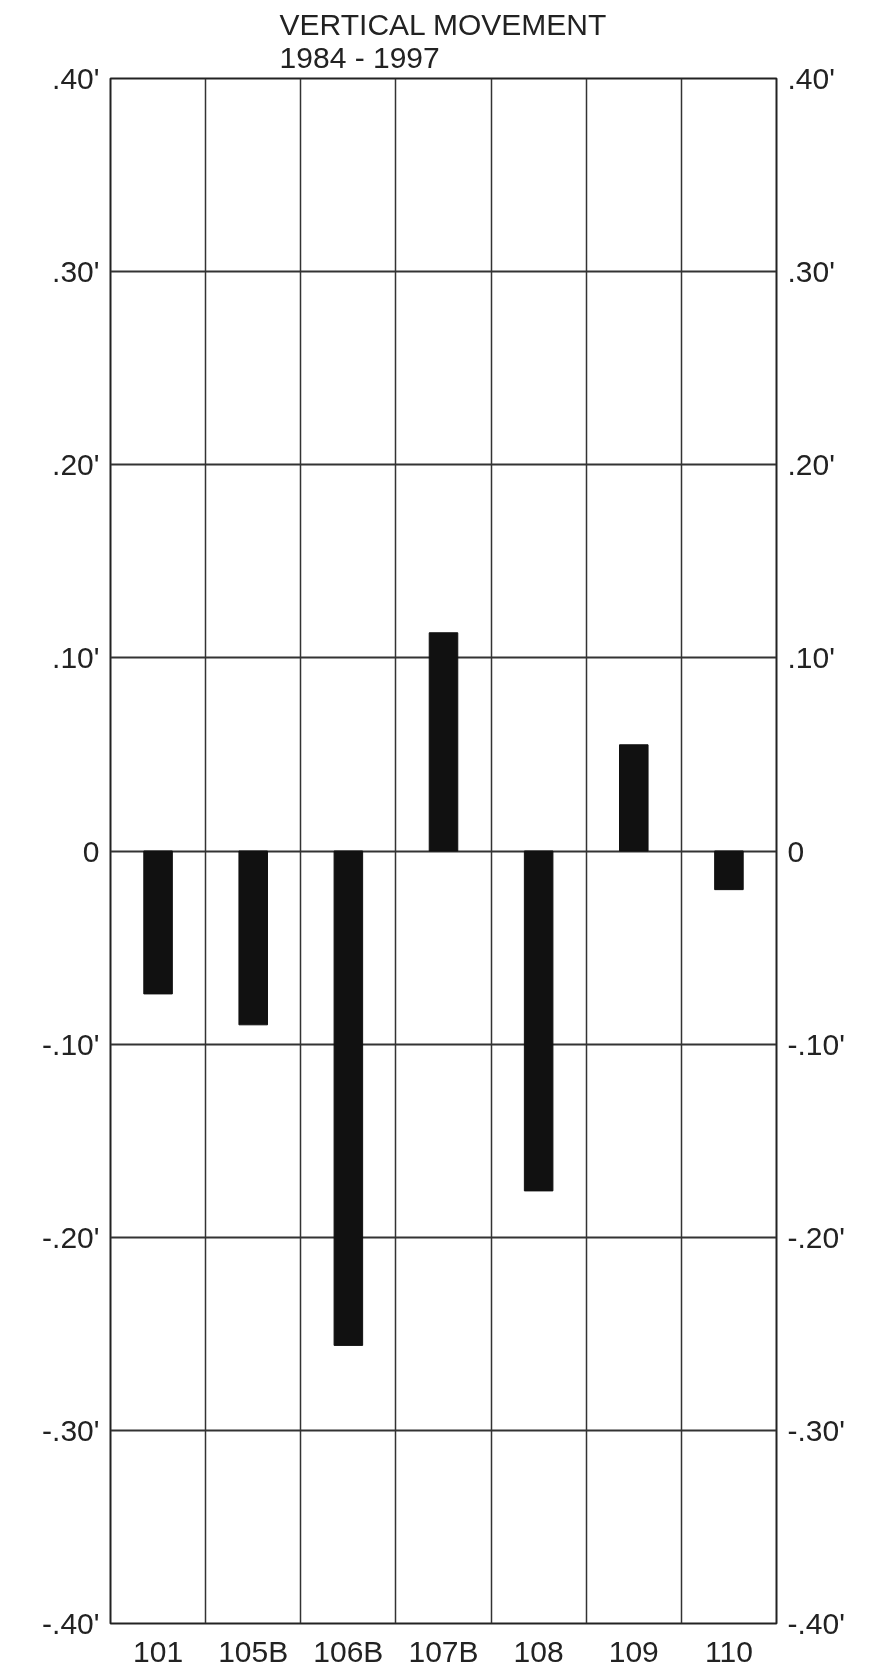  What do you see at coordinates (816, 1623) in the screenshot?
I see `y2-tick-label: -.40'` at bounding box center [816, 1623].